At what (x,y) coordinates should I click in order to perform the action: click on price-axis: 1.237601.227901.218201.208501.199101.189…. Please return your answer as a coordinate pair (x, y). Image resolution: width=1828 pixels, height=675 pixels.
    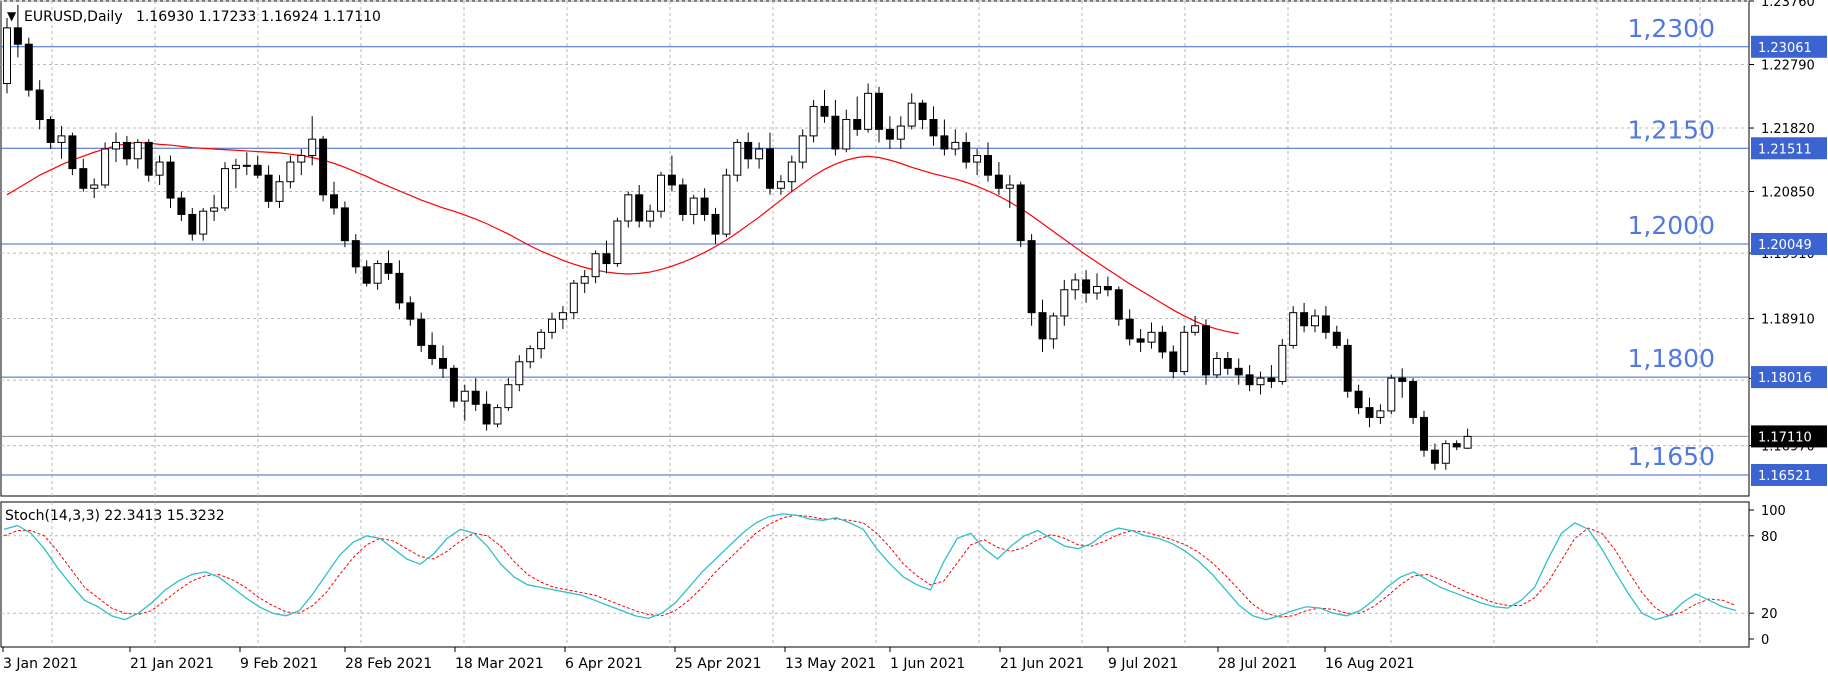
    Looking at the image, I should click on (1788, 243).